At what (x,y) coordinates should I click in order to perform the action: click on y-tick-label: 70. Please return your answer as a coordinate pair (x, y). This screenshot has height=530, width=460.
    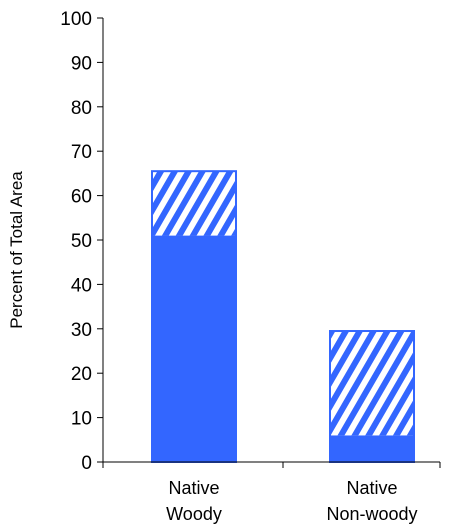
    Looking at the image, I should click on (81, 152).